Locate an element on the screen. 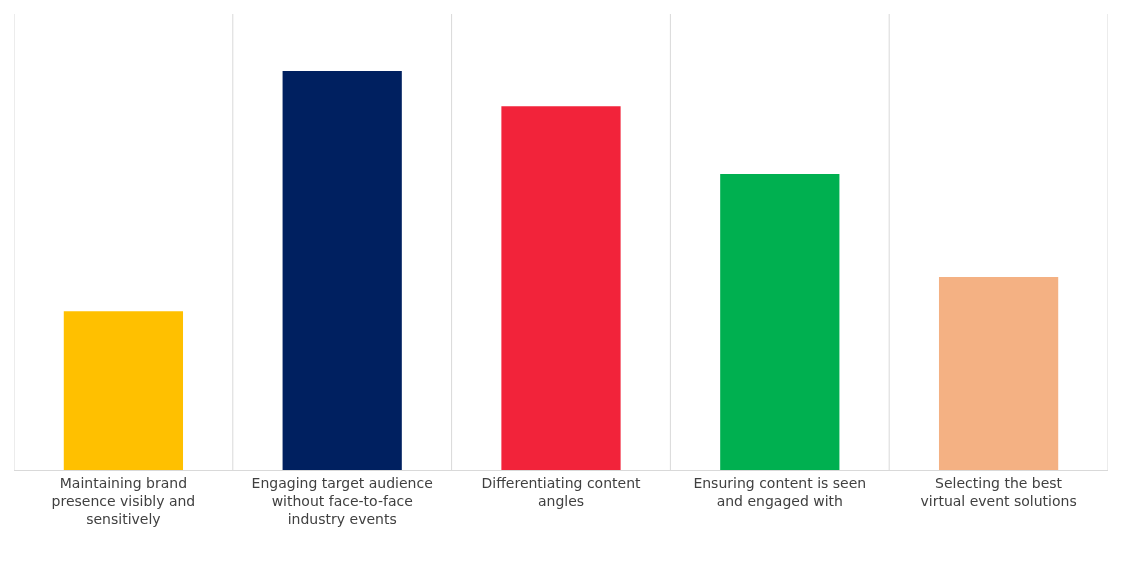  x-tick-label: Differentiating content angles is located at coordinates (561, 491).